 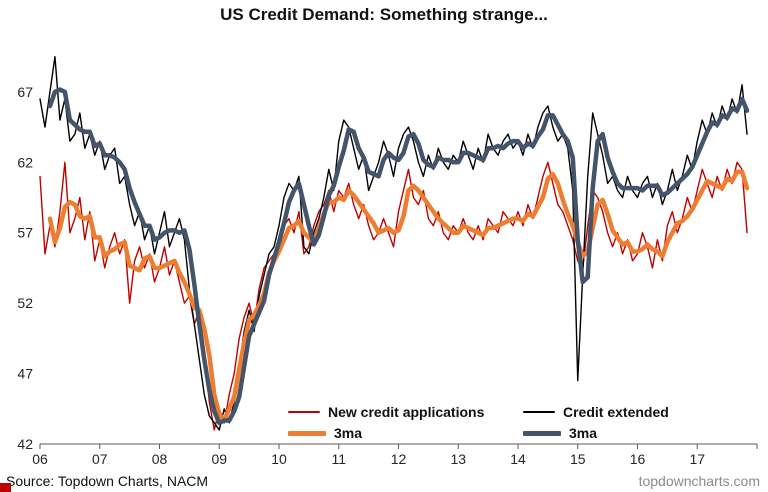 What do you see at coordinates (160, 459) in the screenshot?
I see `svg-text: 08` at bounding box center [160, 459].